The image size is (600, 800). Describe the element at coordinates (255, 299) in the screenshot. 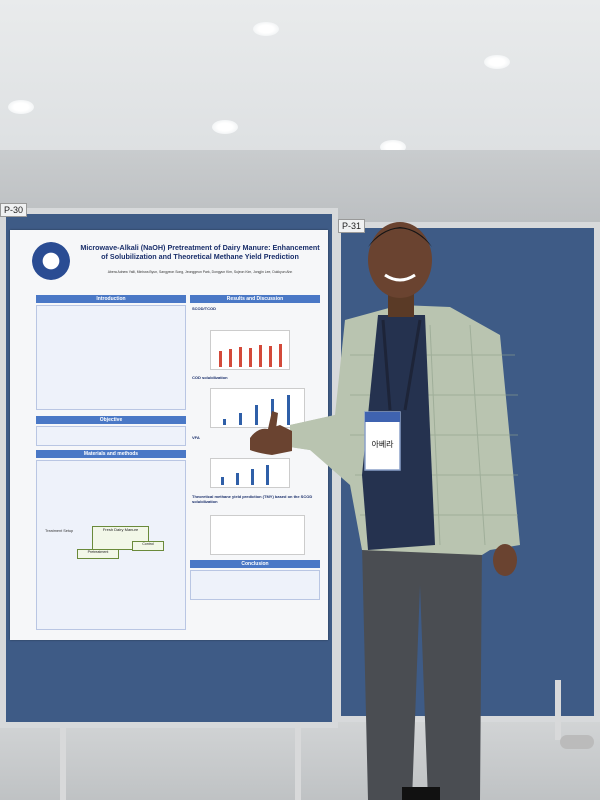

I see `section-results: Results and Discussion` at that location.